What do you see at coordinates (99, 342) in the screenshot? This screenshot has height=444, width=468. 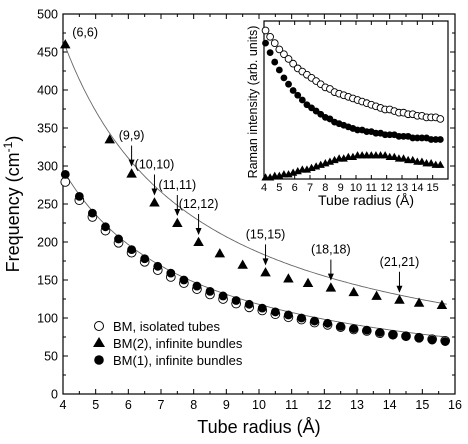 I see `legend-marker-bm2` at bounding box center [99, 342].